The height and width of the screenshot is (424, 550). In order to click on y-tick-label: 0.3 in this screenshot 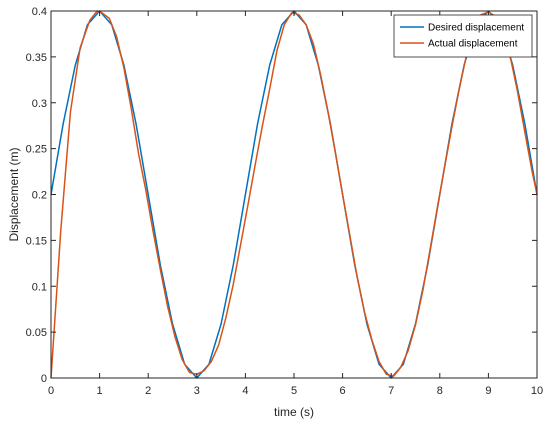, I will do `click(39, 104)`.